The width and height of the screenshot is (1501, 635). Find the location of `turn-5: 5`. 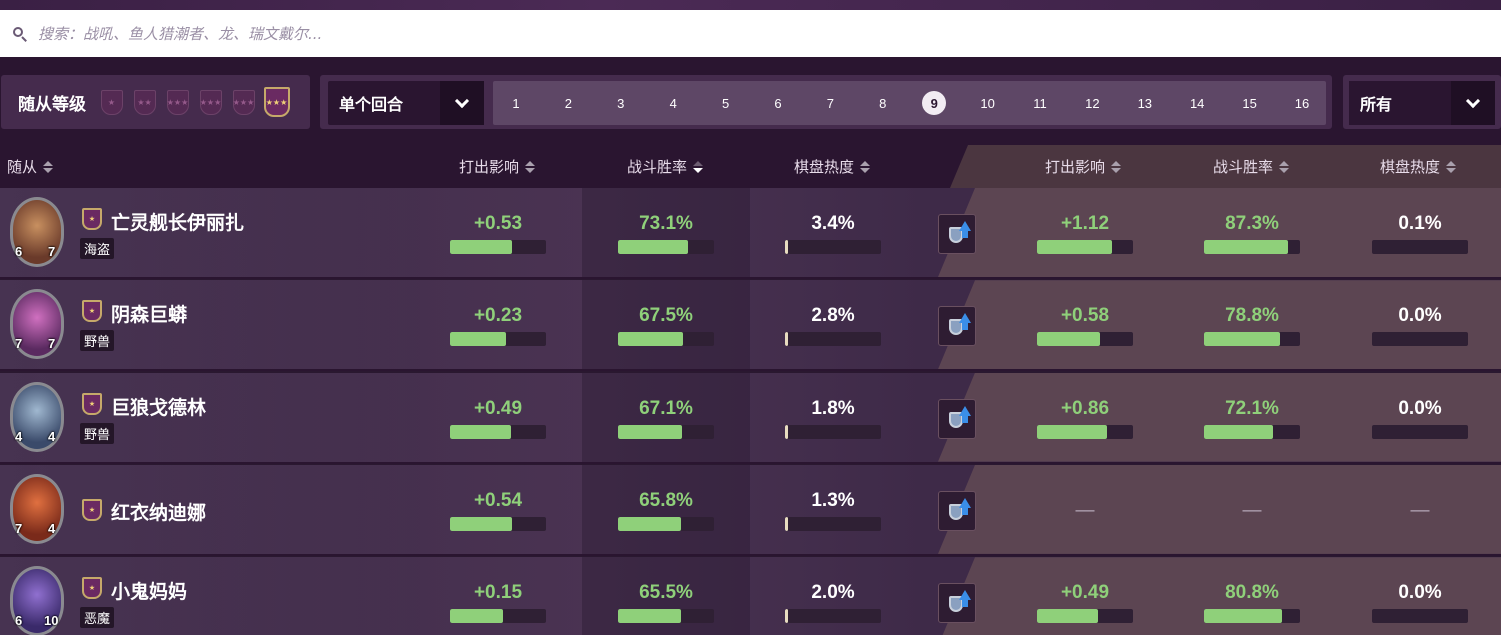

turn-5: 5 is located at coordinates (725, 103).